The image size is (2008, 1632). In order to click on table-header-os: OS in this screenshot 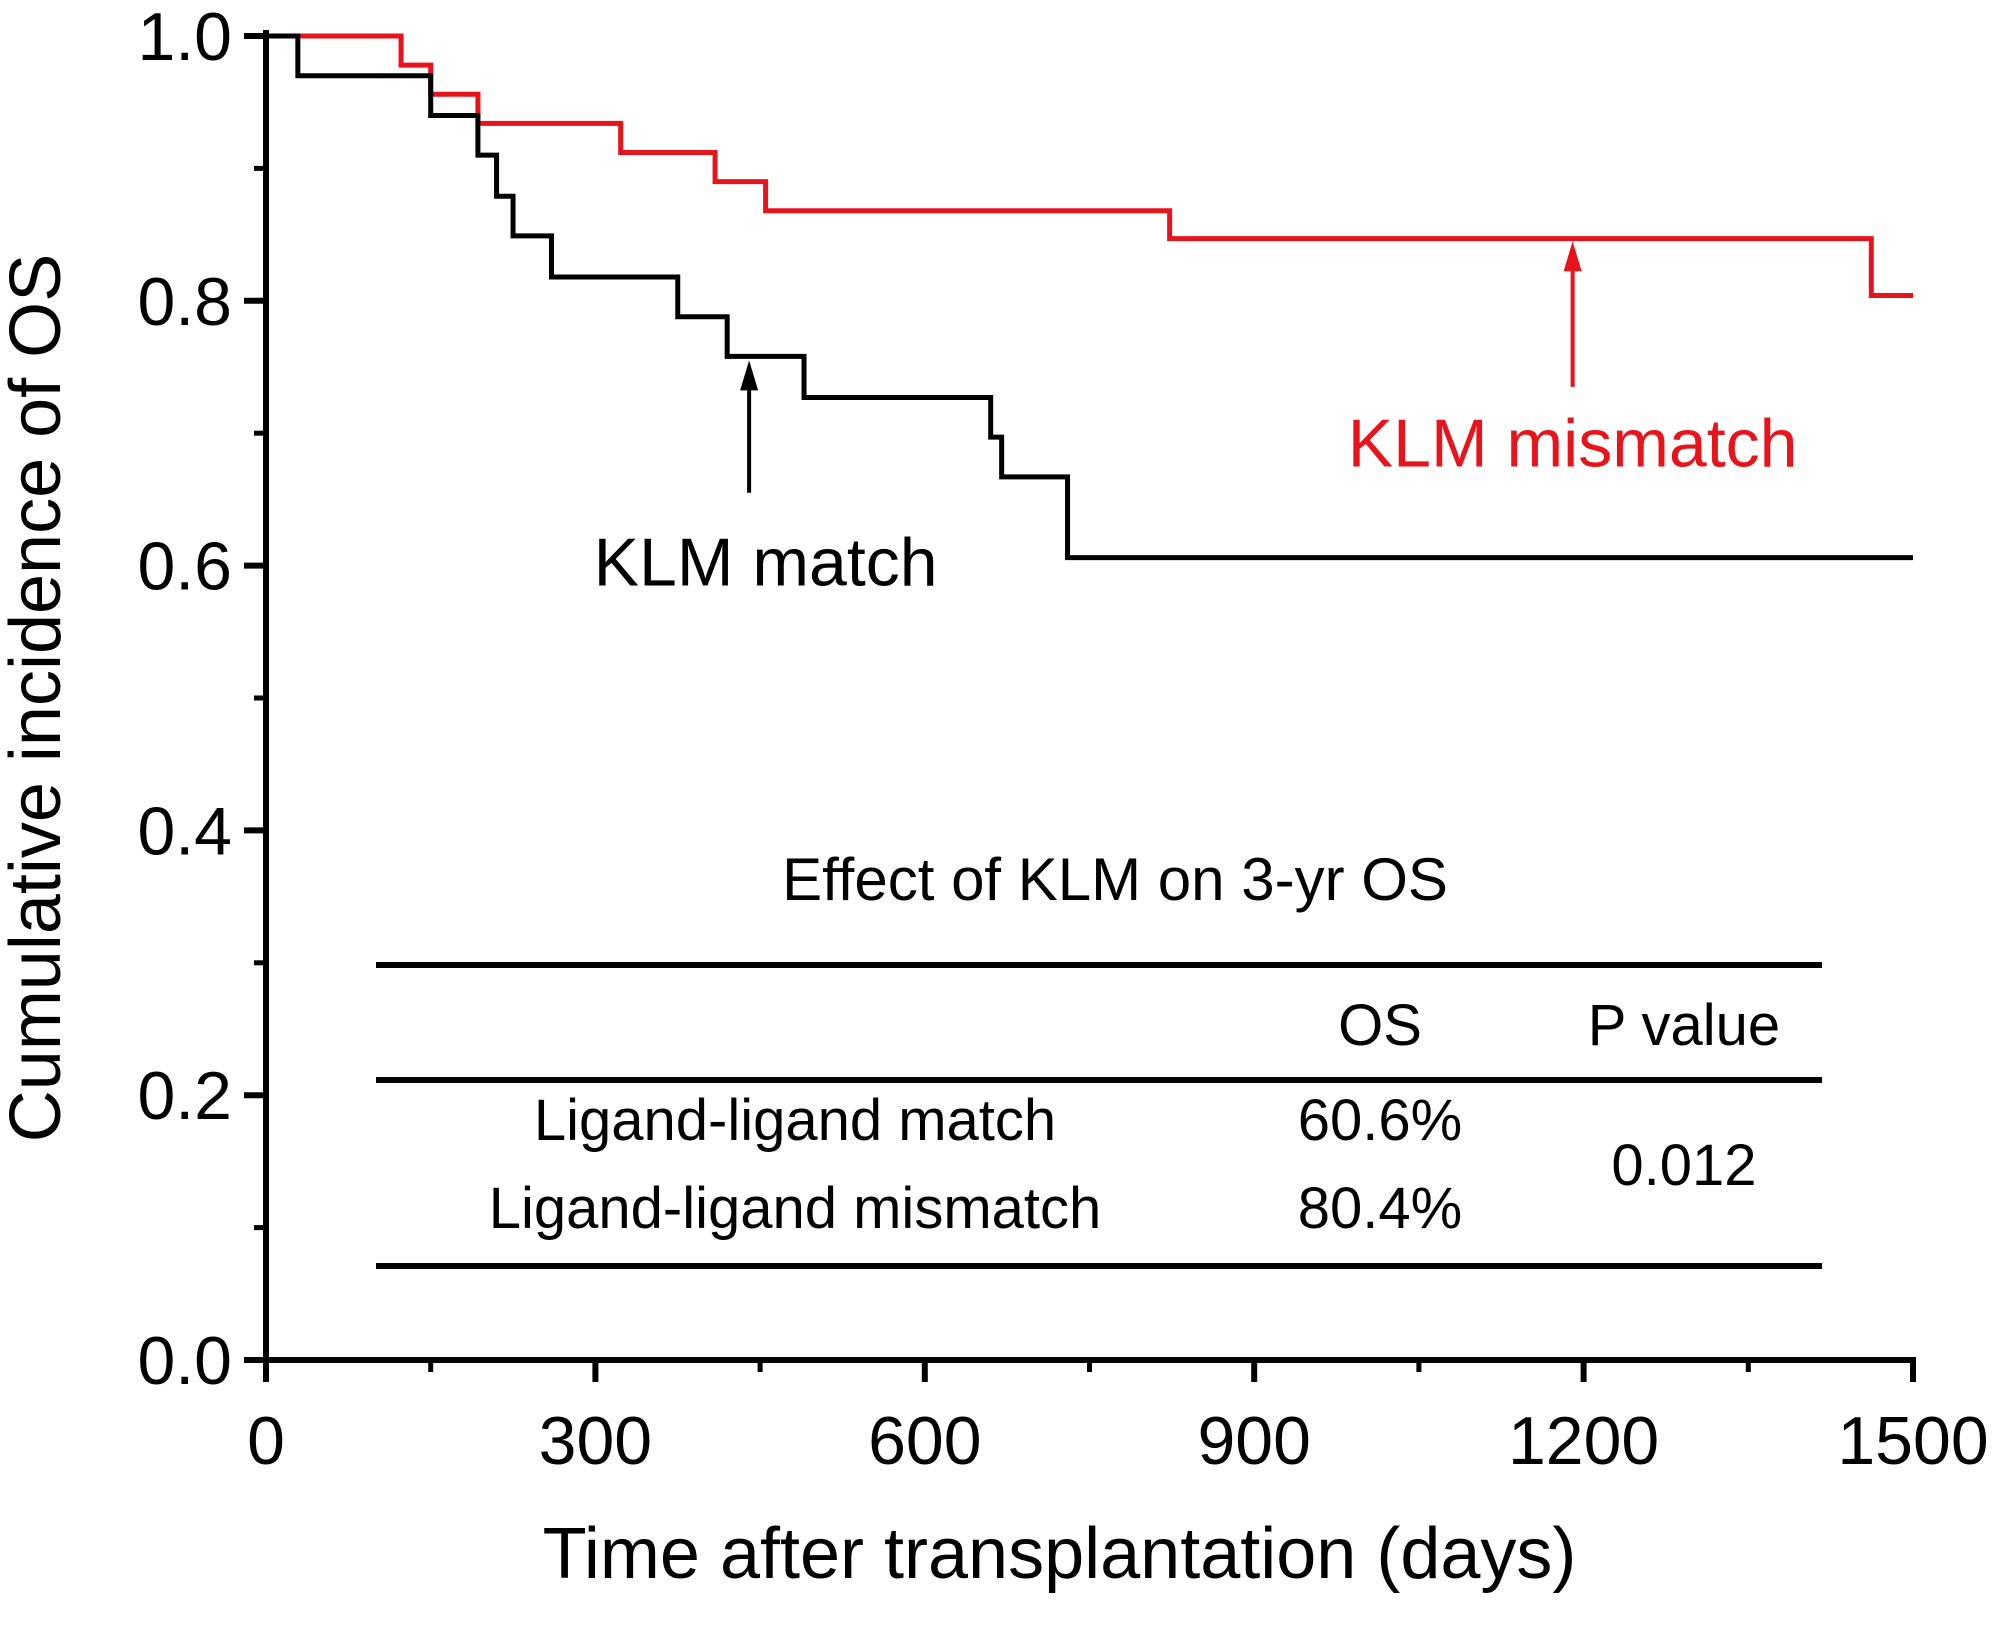, I will do `click(1380, 1025)`.